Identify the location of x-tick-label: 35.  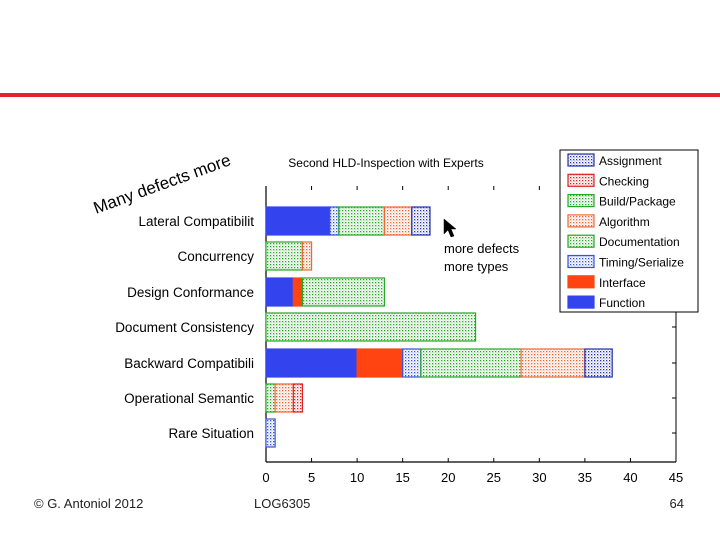
(585, 477).